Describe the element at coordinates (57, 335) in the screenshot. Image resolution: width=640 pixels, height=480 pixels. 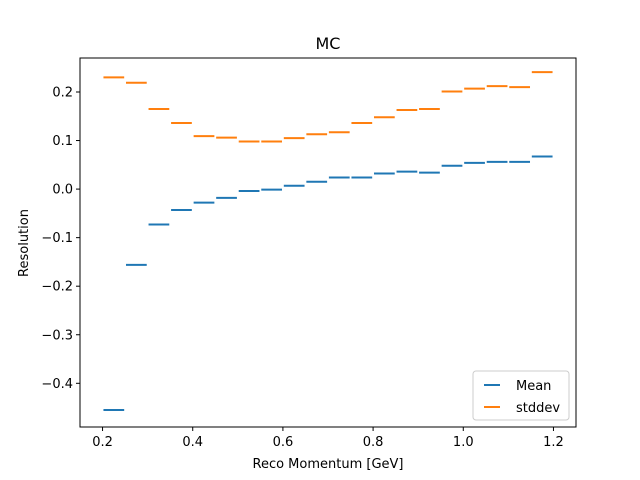
I see `y-tick-label: −0.3` at that location.